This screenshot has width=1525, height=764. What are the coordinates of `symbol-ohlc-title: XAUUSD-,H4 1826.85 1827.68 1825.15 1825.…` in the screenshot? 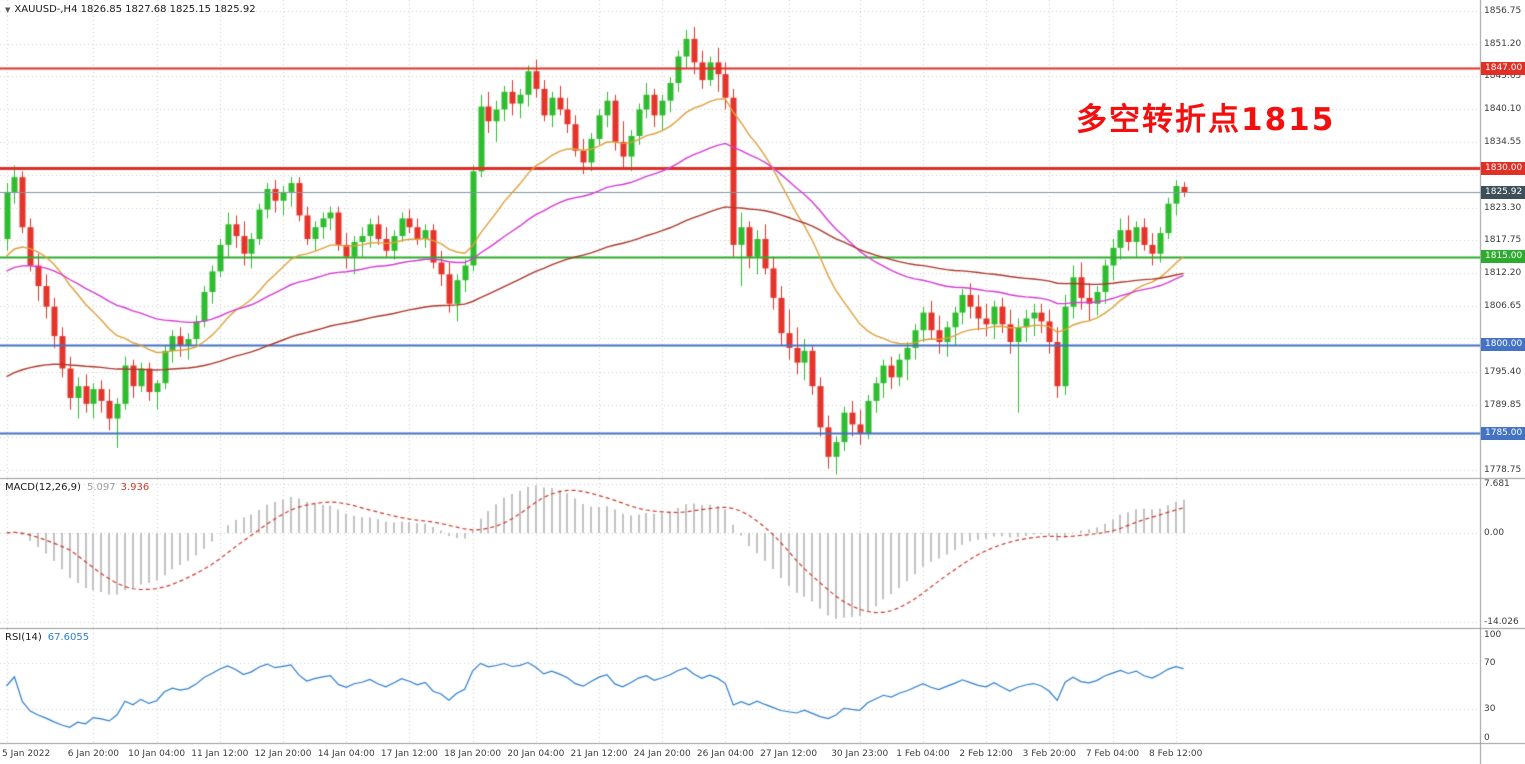 It's located at (135, 9).